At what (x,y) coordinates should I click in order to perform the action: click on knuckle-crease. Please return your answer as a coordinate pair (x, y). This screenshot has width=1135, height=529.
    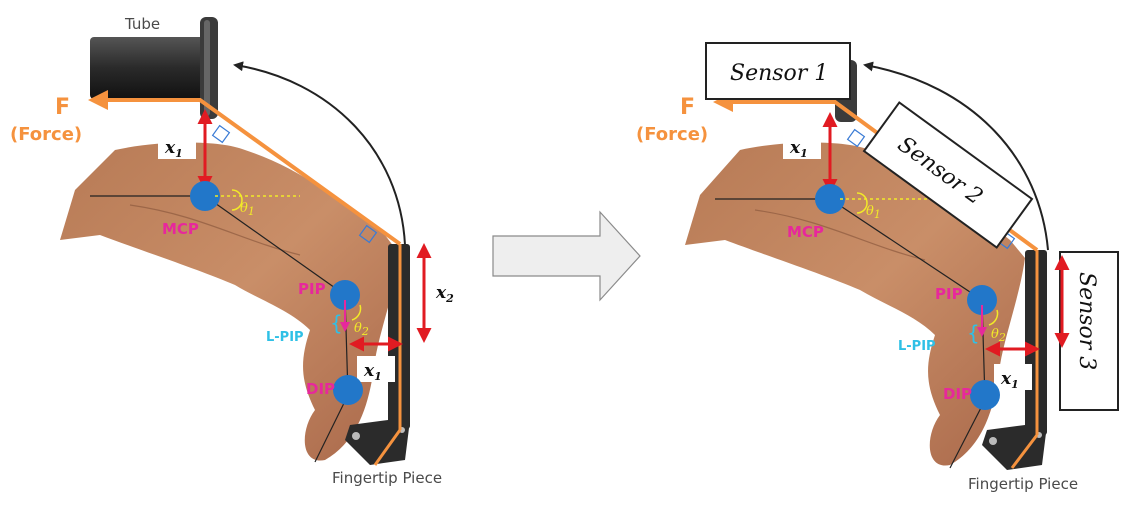
    Looking at the image, I should click on (840, 235).